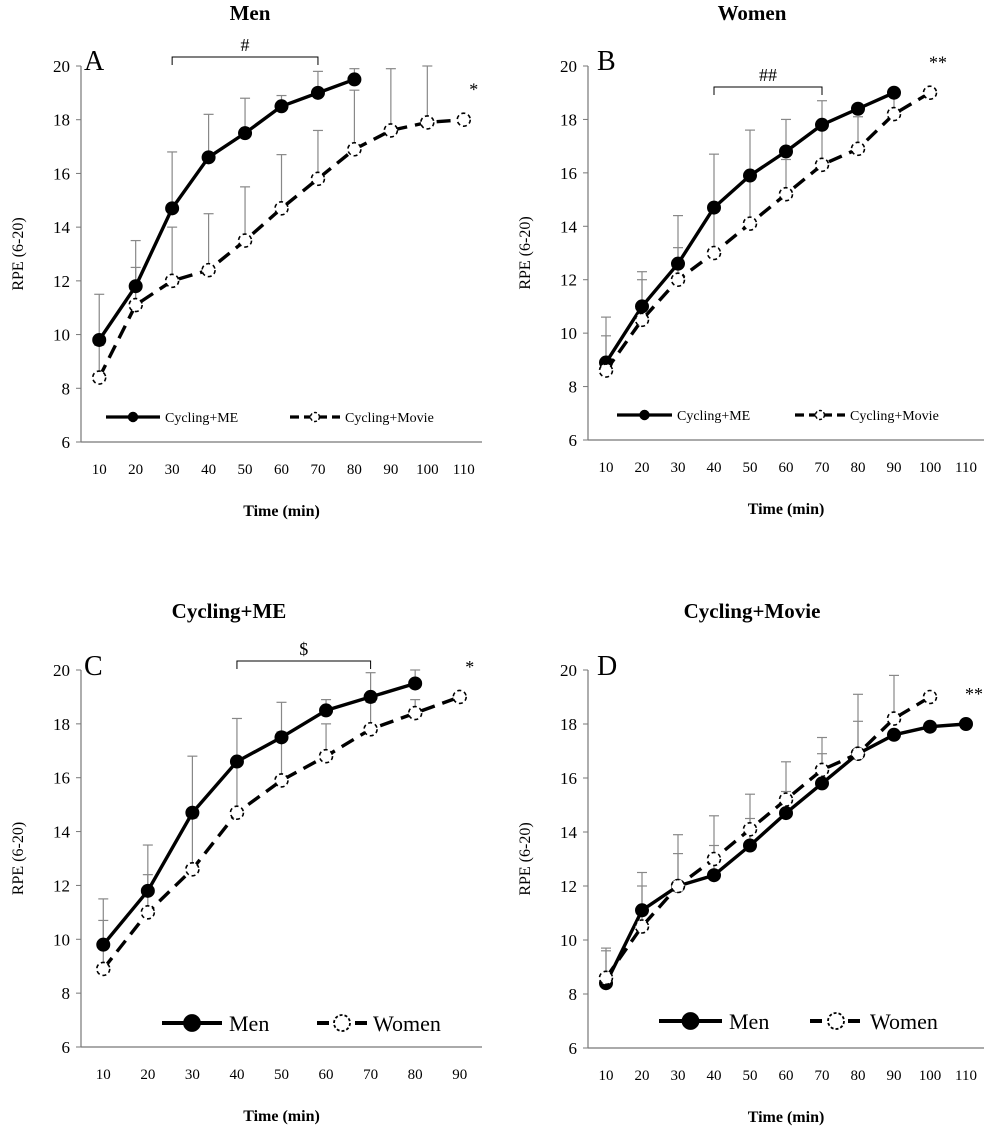 This screenshot has height=1127, width=989. Describe the element at coordinates (304, 664) in the screenshot. I see `significance-bracket` at that location.